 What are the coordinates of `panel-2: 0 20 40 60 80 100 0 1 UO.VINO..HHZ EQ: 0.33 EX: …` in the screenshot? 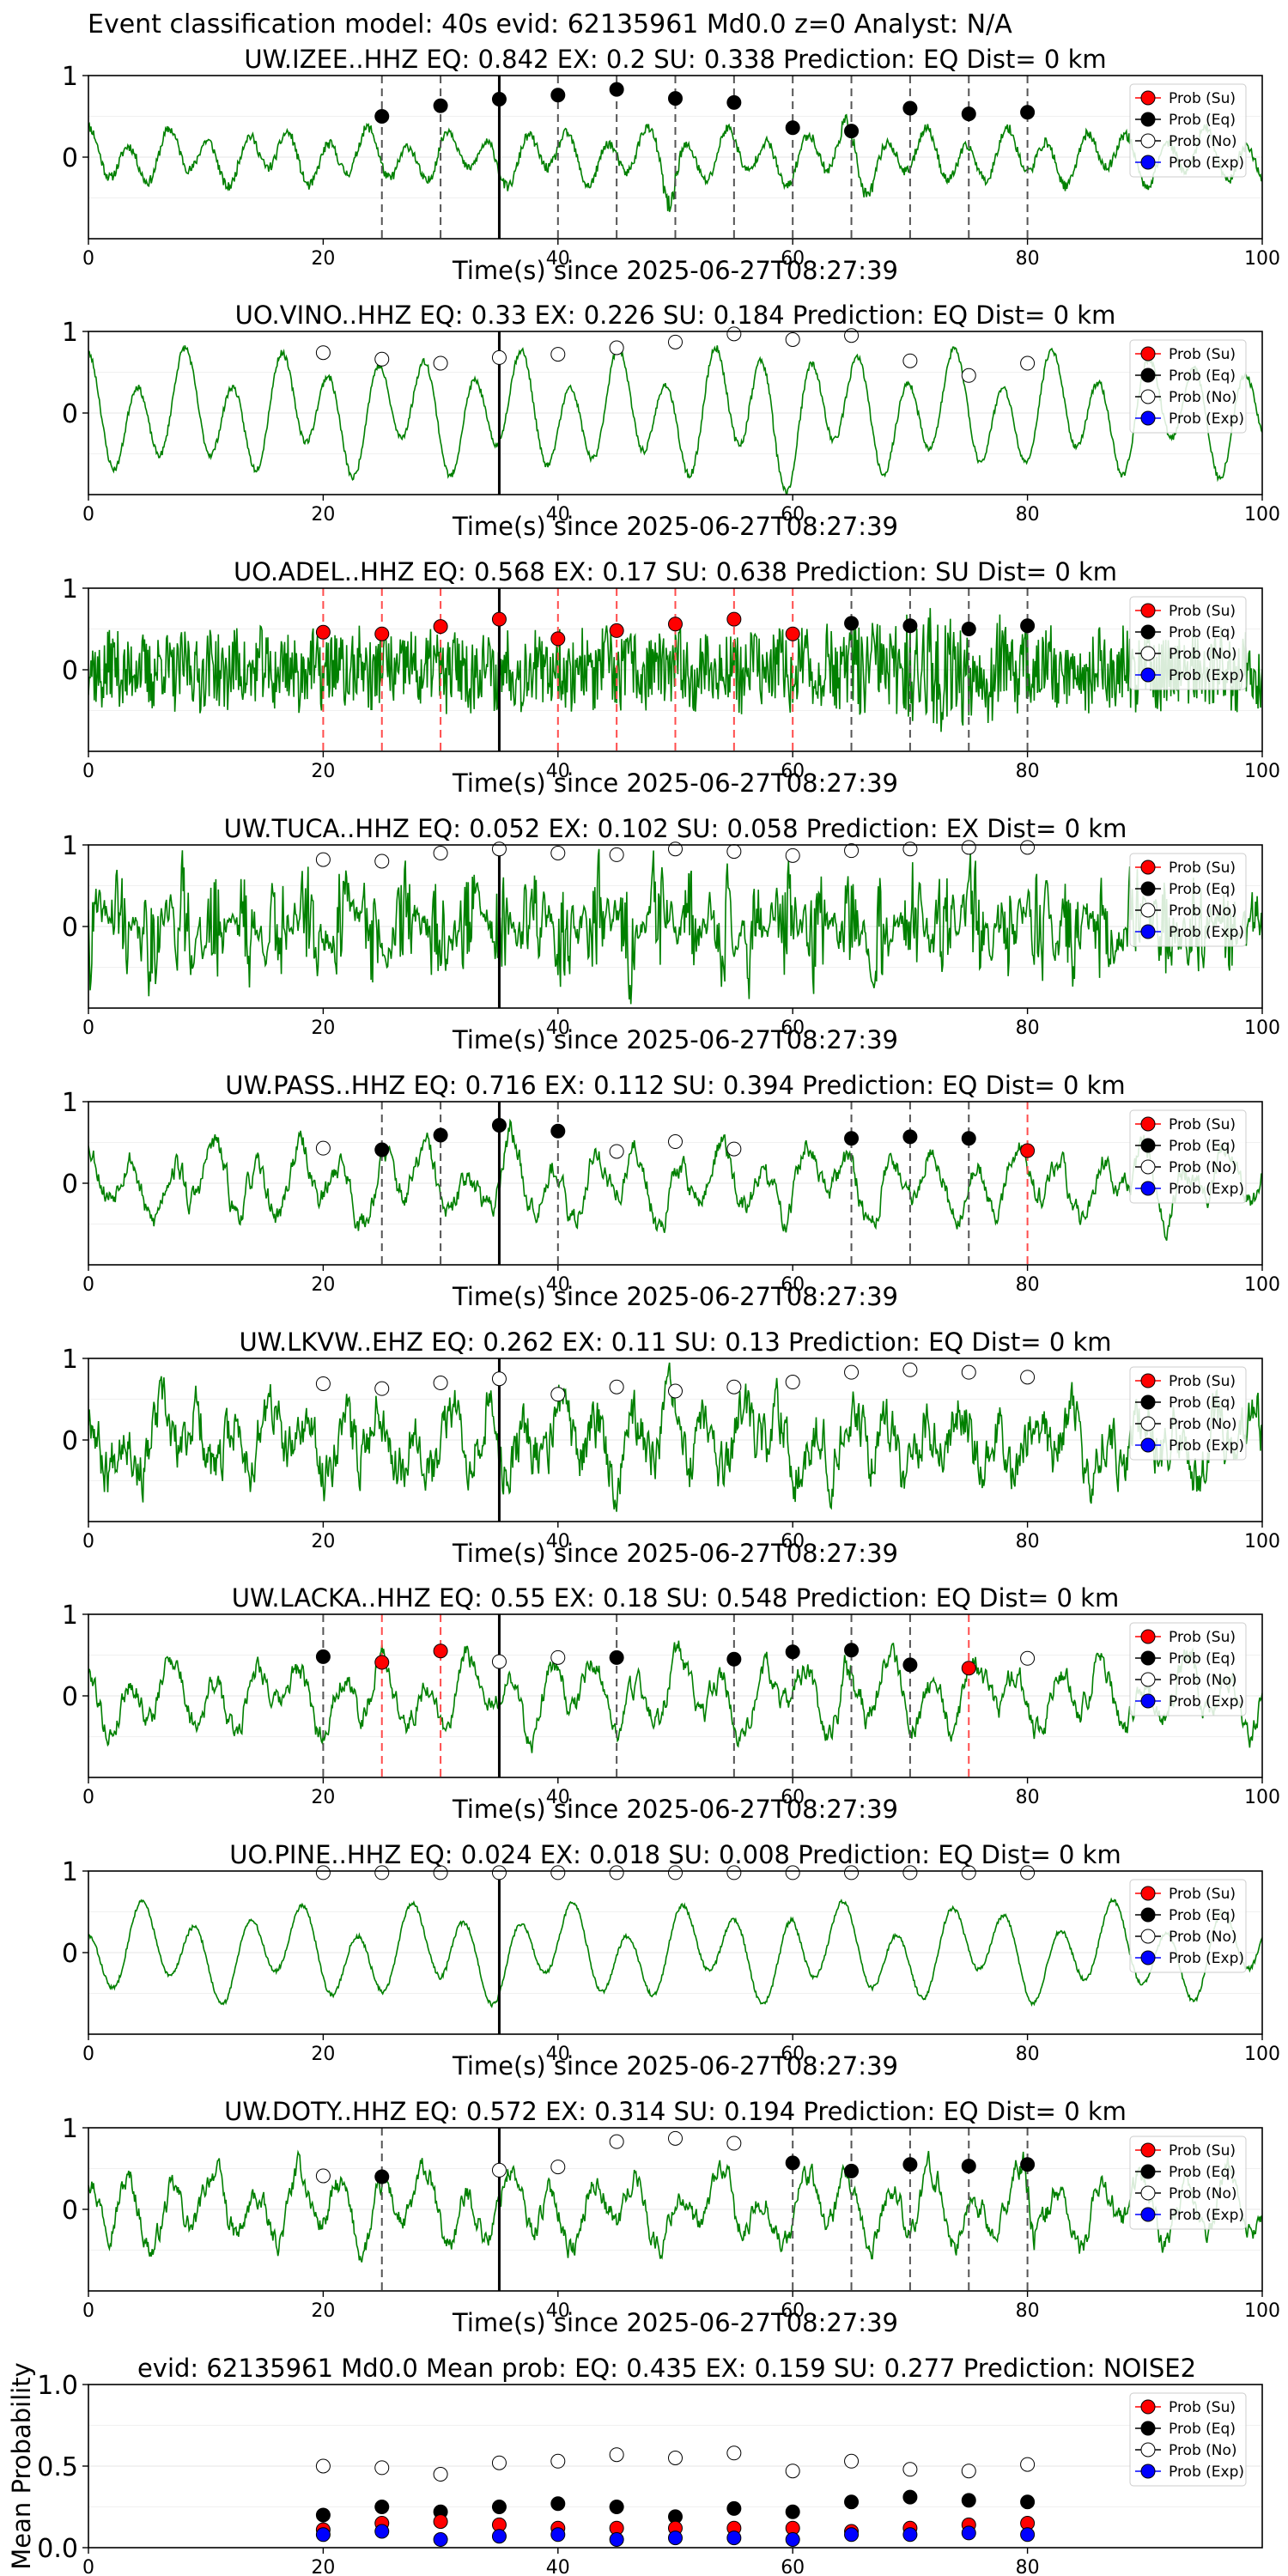 It's located at (671, 421).